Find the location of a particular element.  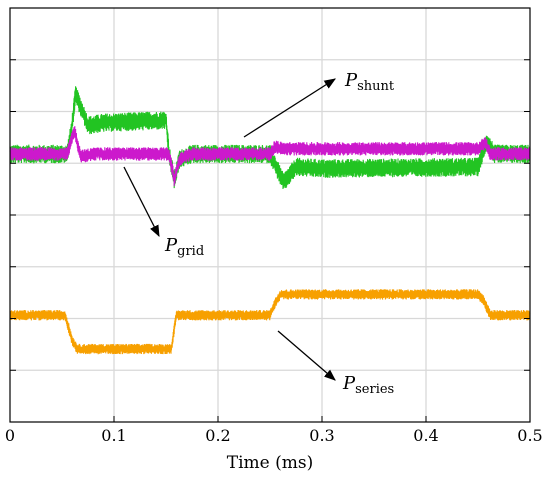

x-axis-title: Time (ms) is located at coordinates (270, 463).